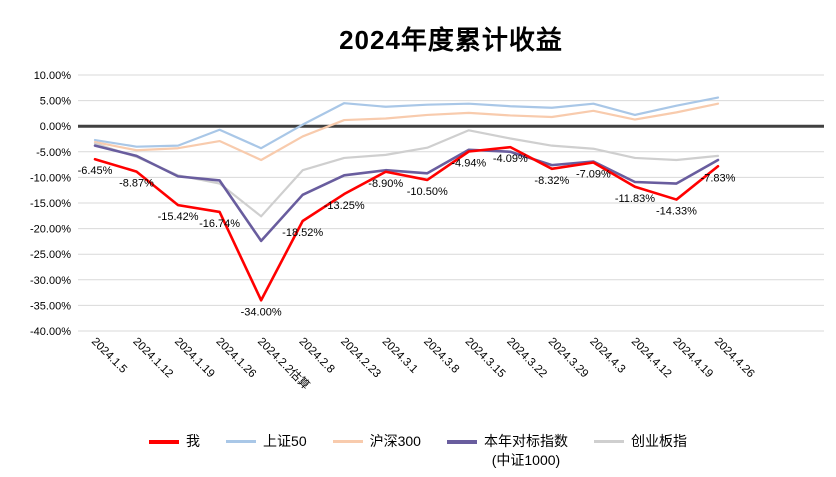  What do you see at coordinates (468, 163) in the screenshot?
I see `svg-text: -4.94%` at bounding box center [468, 163].